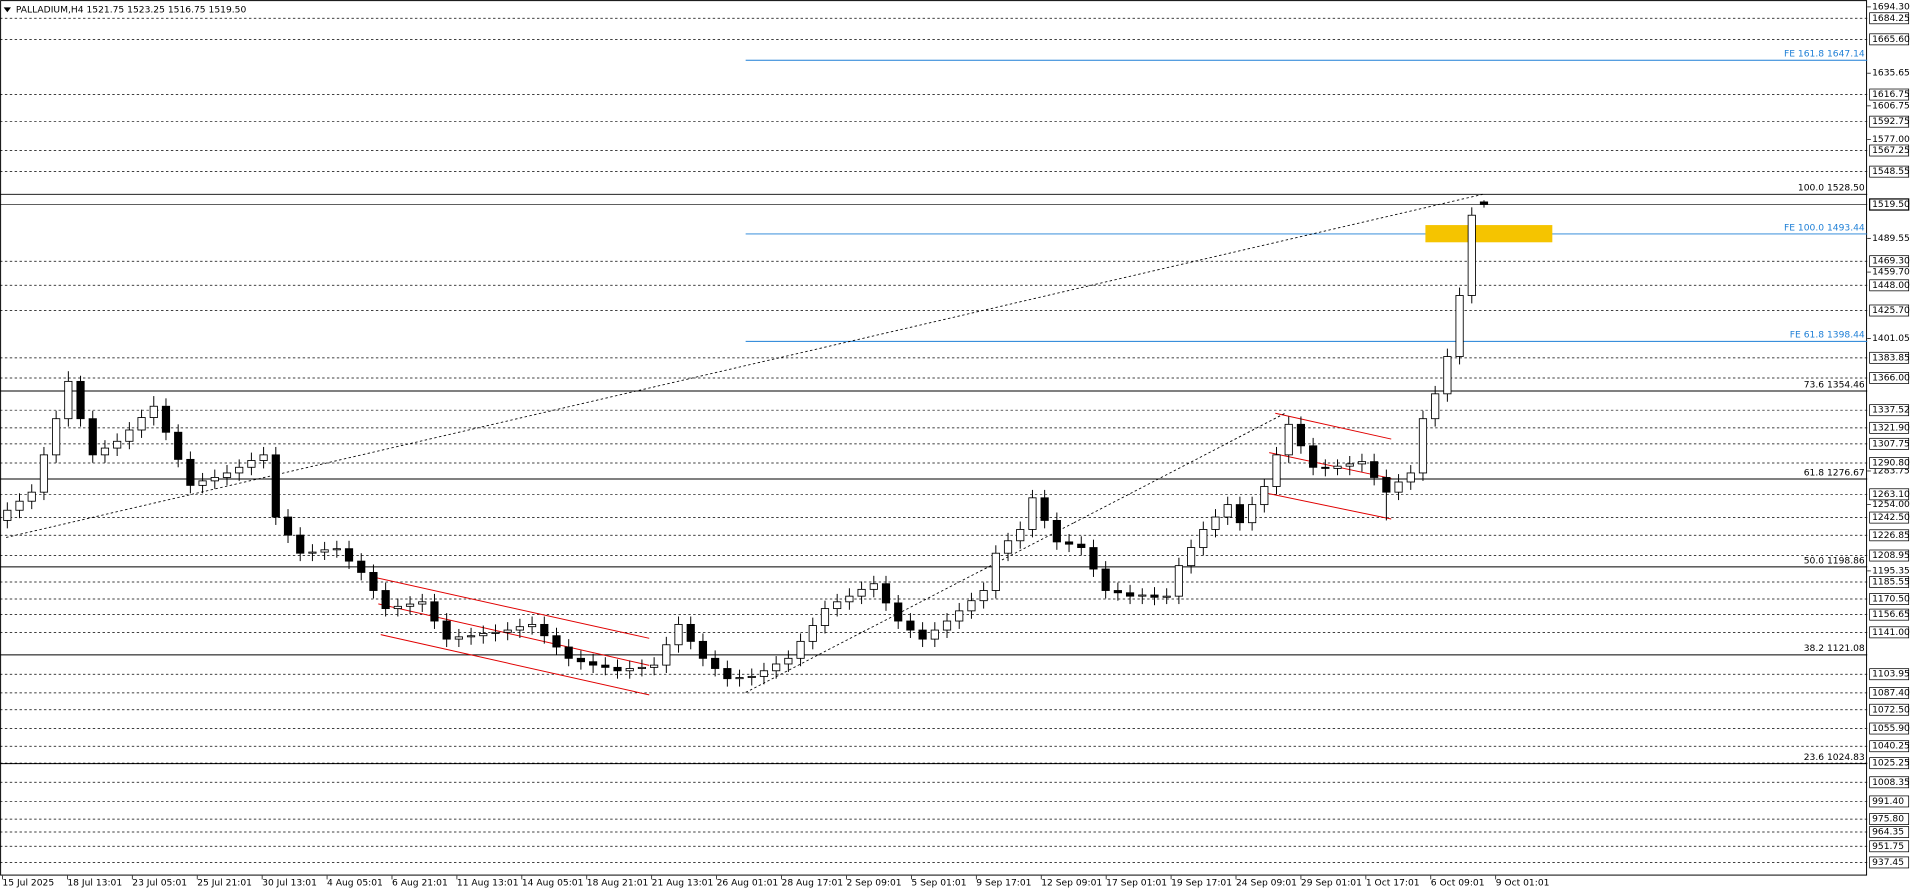 This screenshot has height=888, width=1916. I want to click on fib-label: 100.0 1528.50, so click(1831, 188).